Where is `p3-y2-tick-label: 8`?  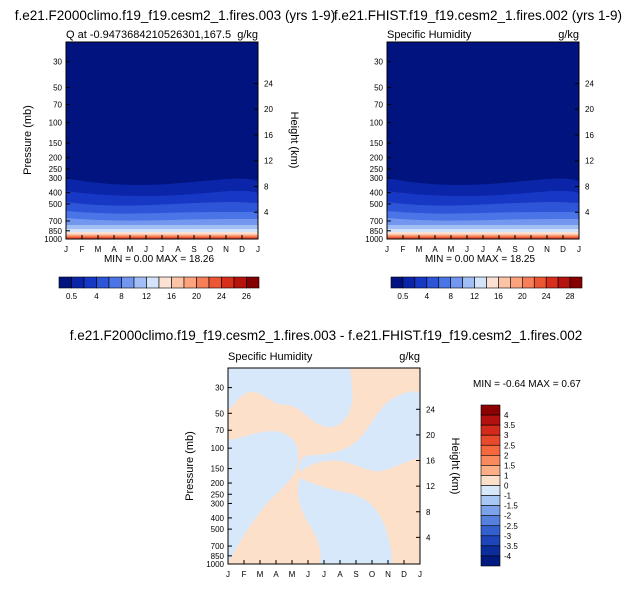 p3-y2-tick-label: 8 is located at coordinates (428, 512).